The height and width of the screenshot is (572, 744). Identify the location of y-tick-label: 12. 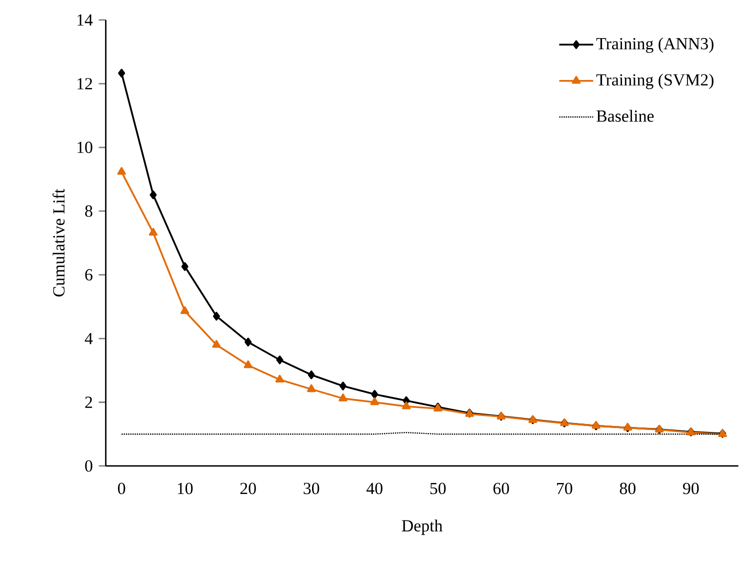
(85, 84).